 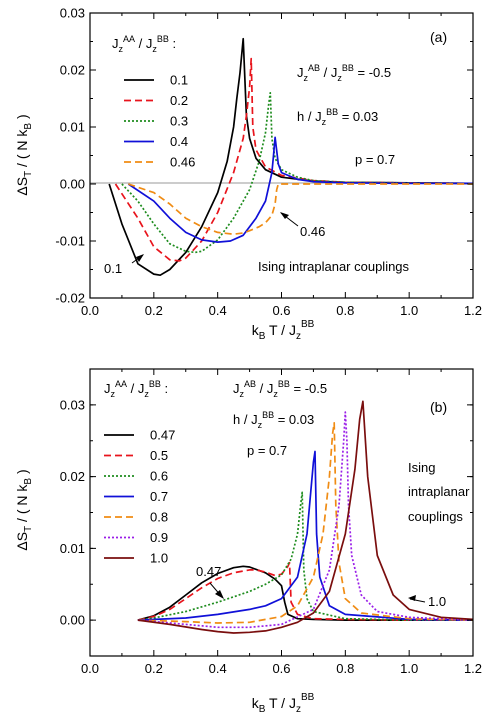 I want to click on legend-label-0.7: 0.7, so click(x=159, y=496).